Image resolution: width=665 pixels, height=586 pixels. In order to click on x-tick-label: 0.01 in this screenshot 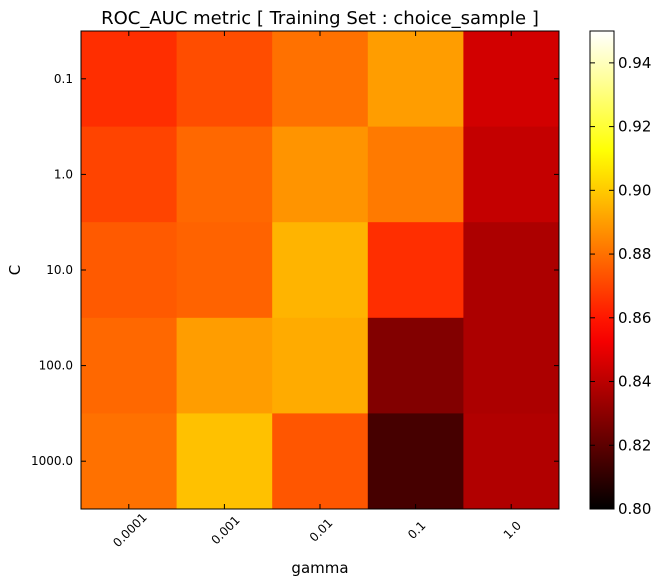, I will do `click(321, 530)`.